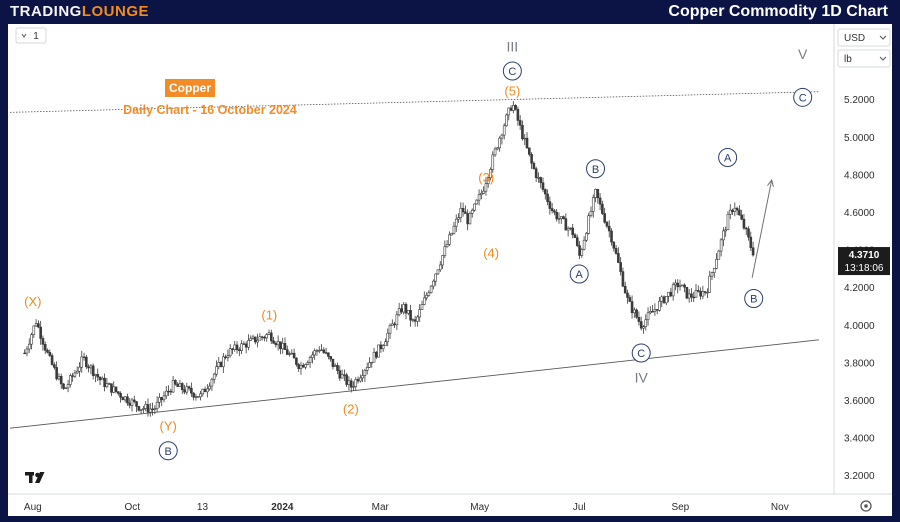 The width and height of the screenshot is (900, 522). I want to click on settings-gear-icon, so click(866, 506).